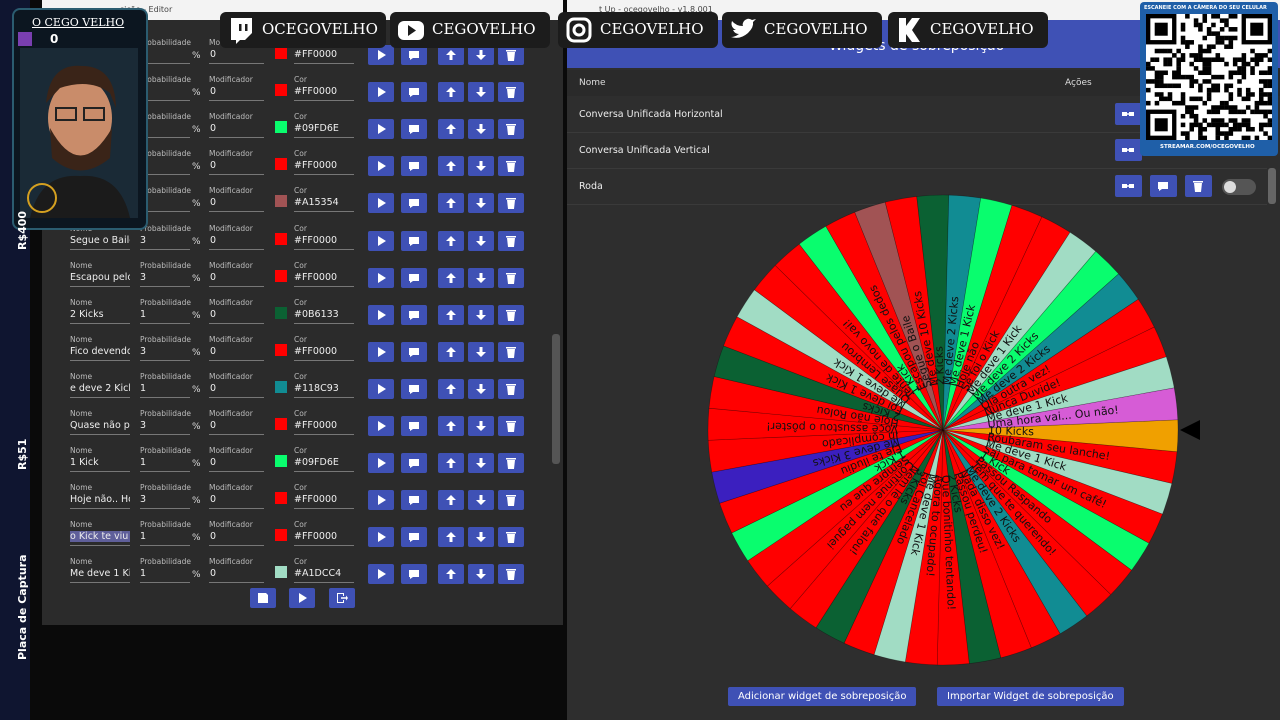 Image resolution: width=1280 pixels, height=720 pixels. Describe the element at coordinates (1030, 696) in the screenshot. I see `bottom-button: Importar Widget de sobreposição` at that location.